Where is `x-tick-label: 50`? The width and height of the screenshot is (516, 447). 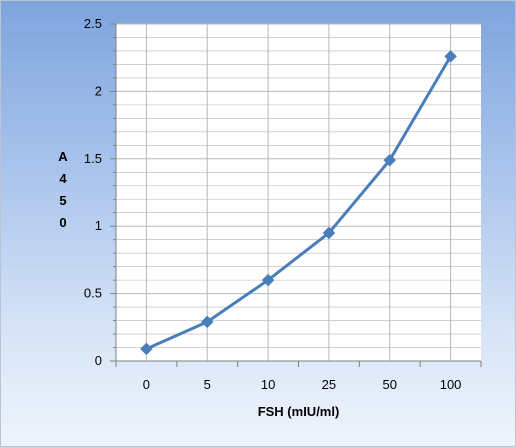
x-tick-label: 50 is located at coordinates (390, 384).